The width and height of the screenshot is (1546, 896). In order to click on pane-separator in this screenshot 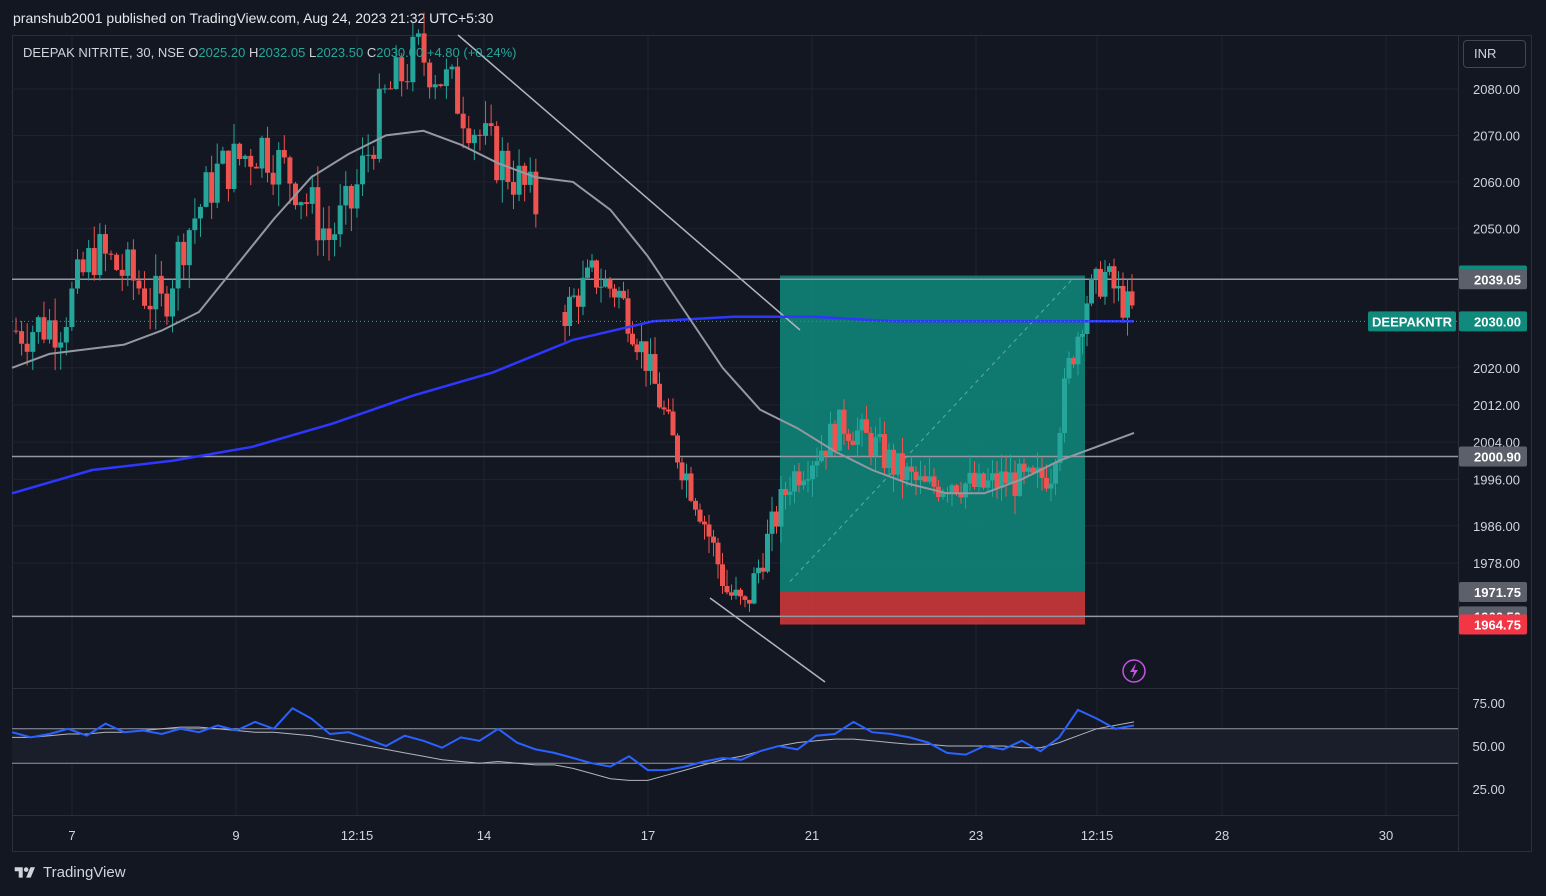, I will do `click(735, 688)`.